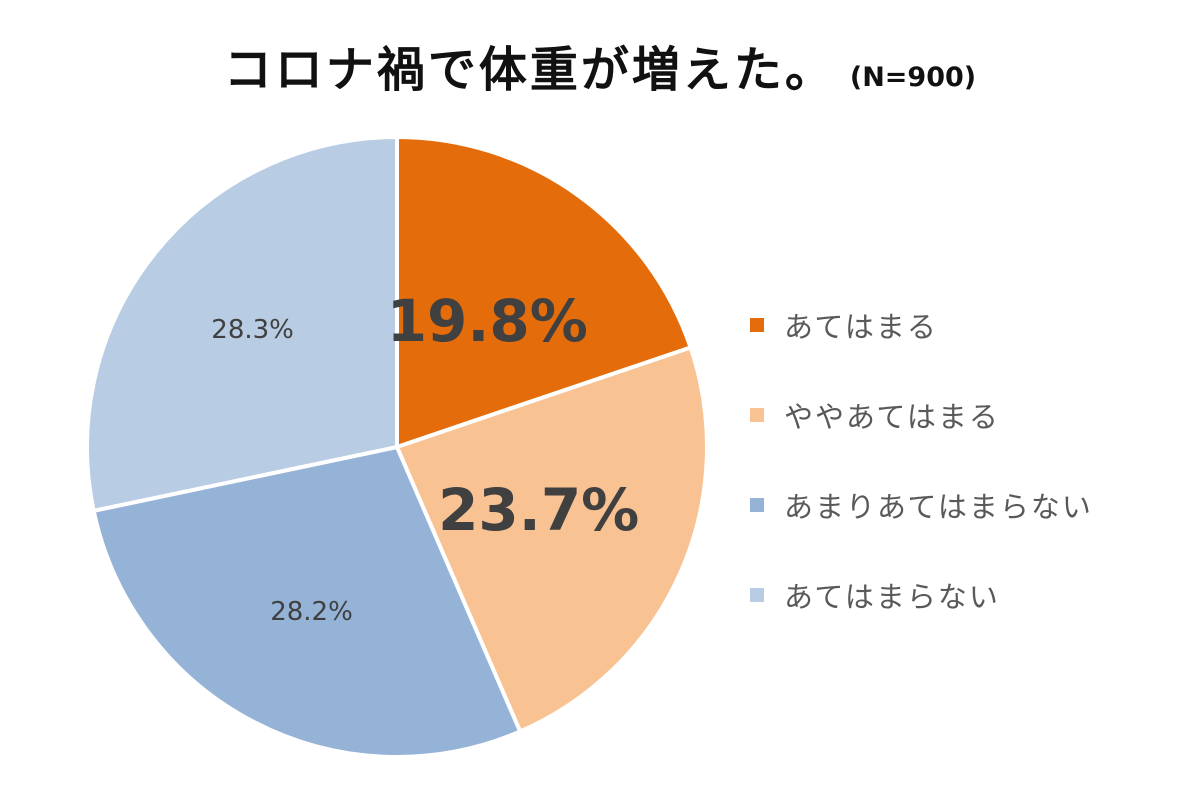  Describe the element at coordinates (529, 70) in the screenshot. I see `chart-title-main: コロナ禍で体重が増えた。` at that location.